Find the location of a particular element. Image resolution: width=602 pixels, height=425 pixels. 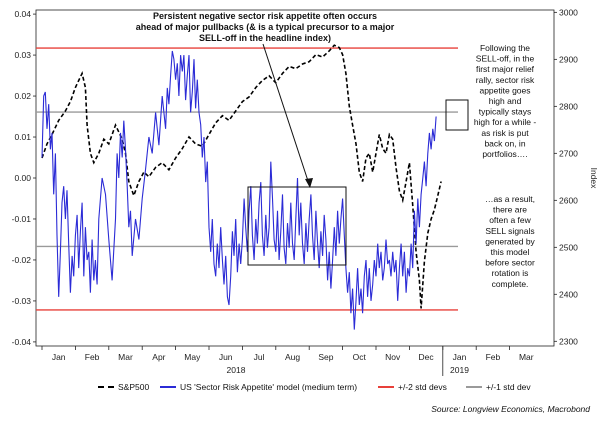

left-tick-label: 0.00 is located at coordinates (22, 178).